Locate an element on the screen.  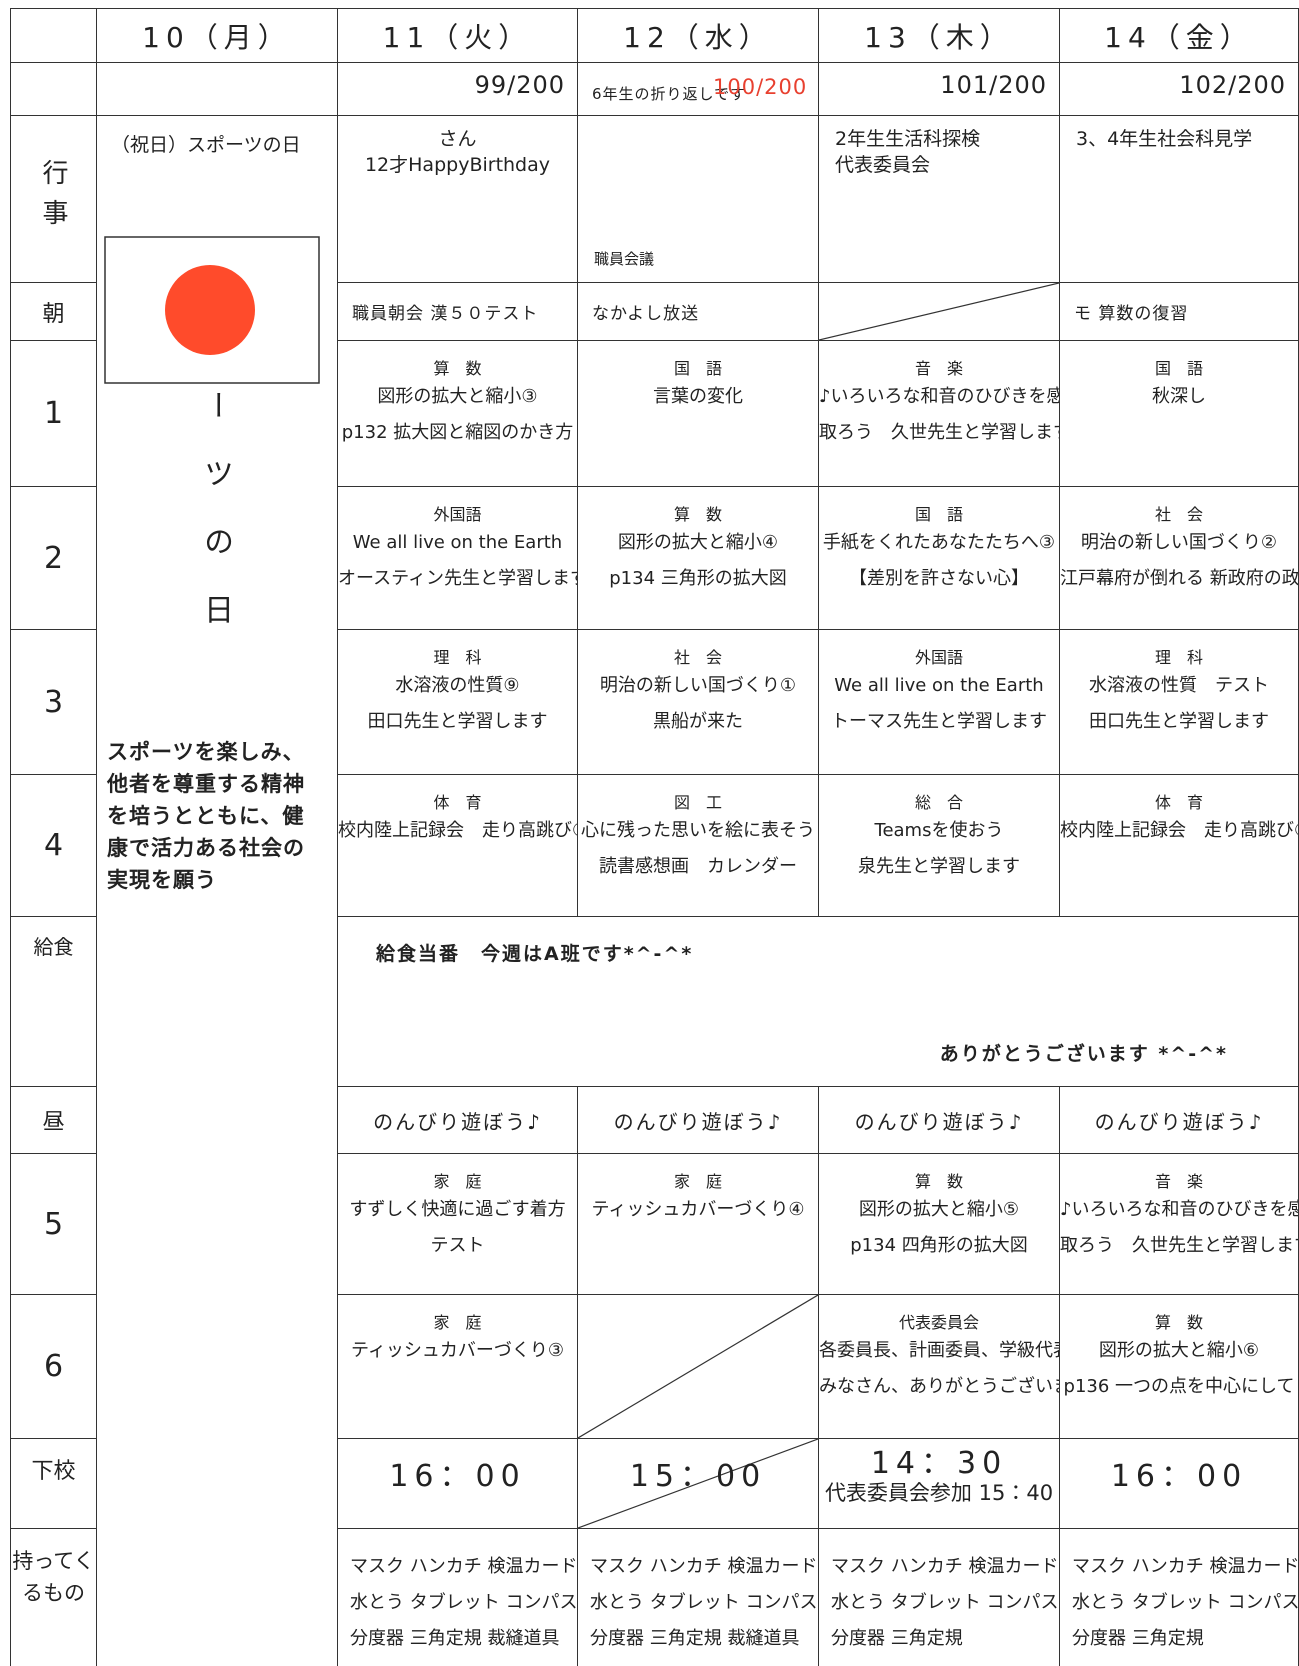
event-cell: 3、4年生社会科見学 is located at coordinates (1179, 199).